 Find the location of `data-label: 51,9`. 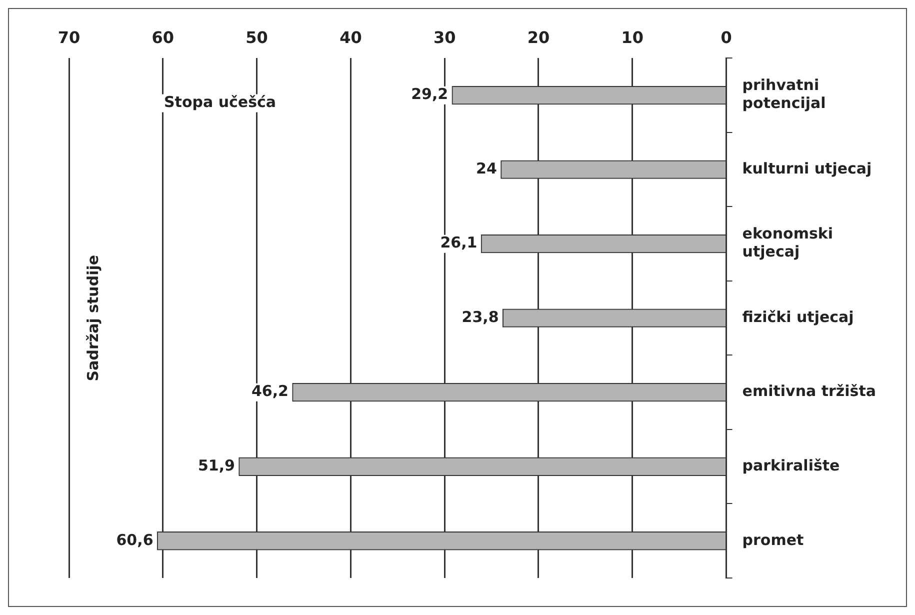

data-label: 51,9 is located at coordinates (216, 465).